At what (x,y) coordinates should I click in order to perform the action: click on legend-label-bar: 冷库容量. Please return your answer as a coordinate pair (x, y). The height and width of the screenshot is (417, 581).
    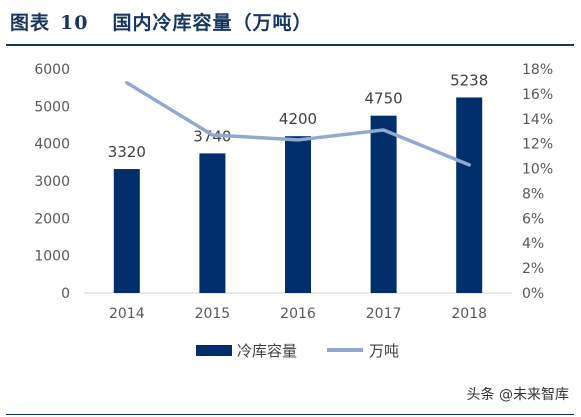
    Looking at the image, I should click on (267, 351).